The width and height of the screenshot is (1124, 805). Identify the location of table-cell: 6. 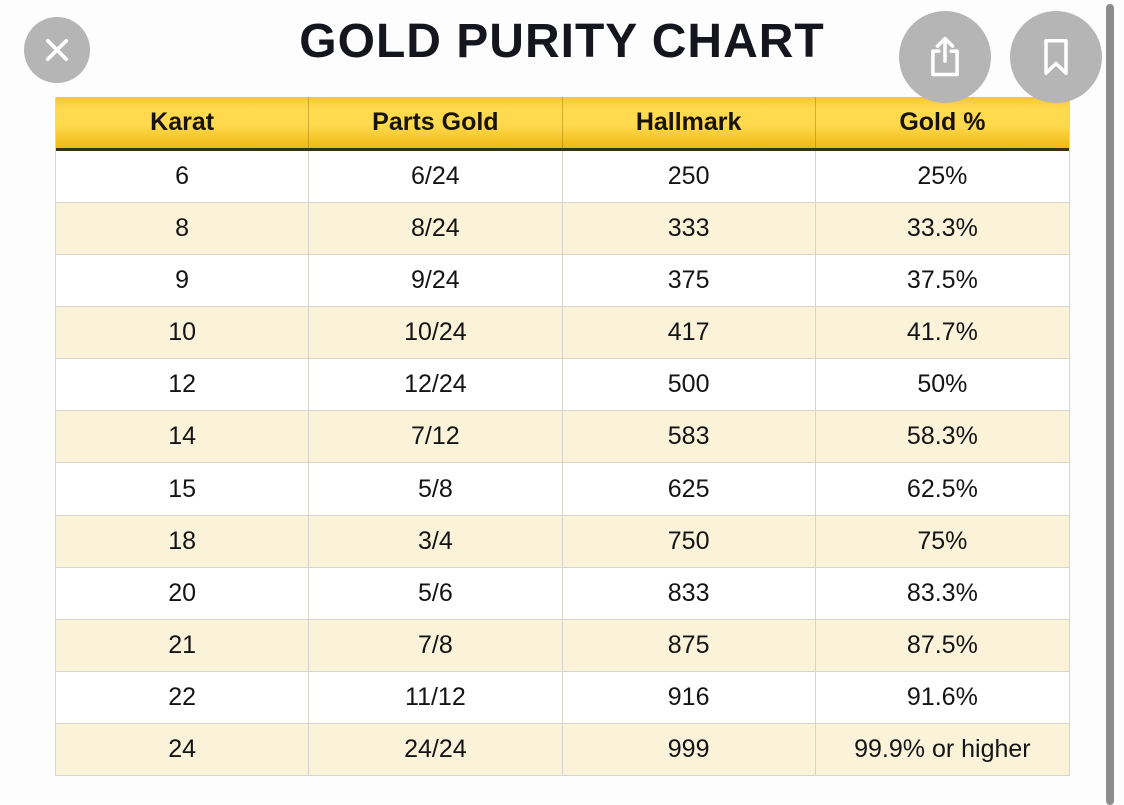
(183, 177).